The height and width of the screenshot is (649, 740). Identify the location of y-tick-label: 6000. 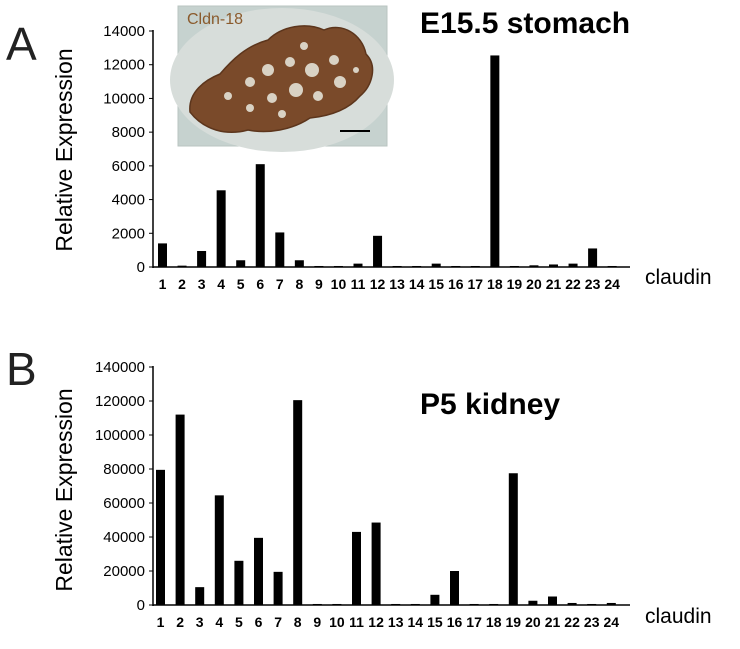
(128, 166).